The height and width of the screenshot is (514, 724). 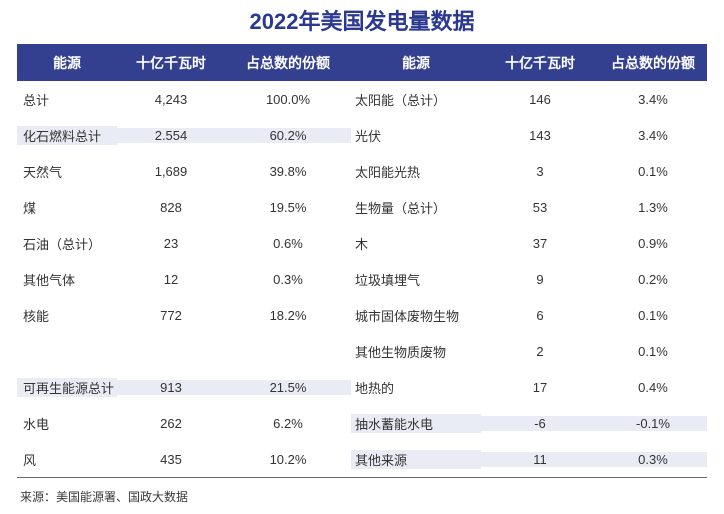 I want to click on value-cell-left: 12, so click(x=171, y=279).